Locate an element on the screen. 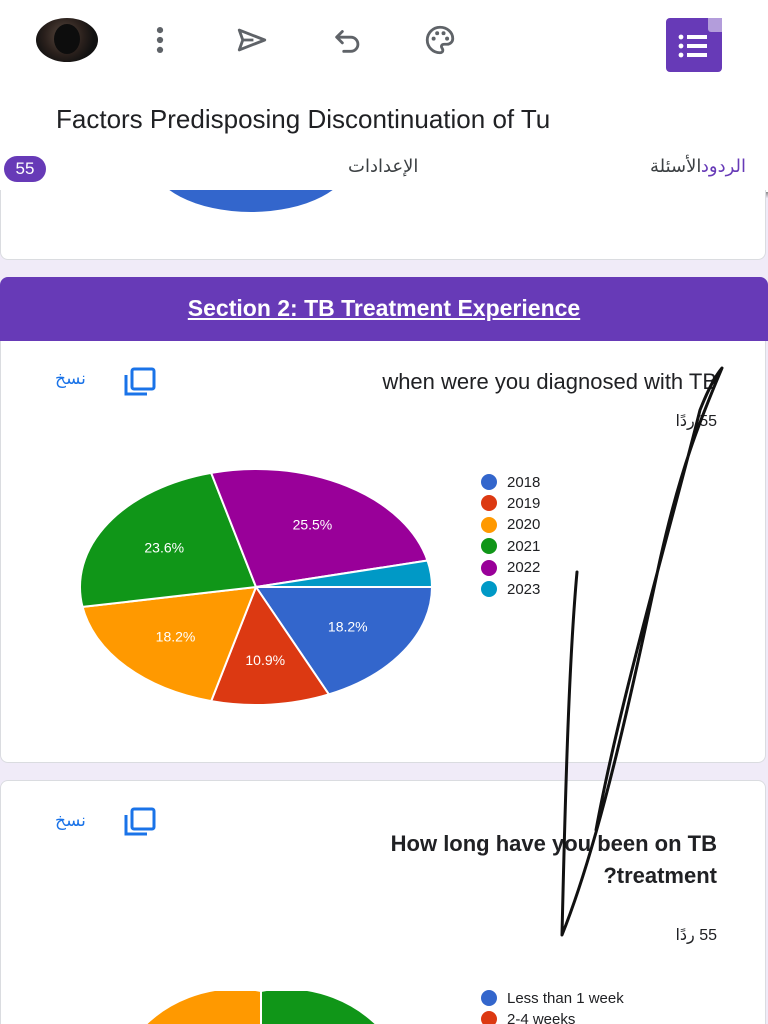 This screenshot has height=1024, width=768. question-title: when were you diagnosed with TB is located at coordinates (549, 381).